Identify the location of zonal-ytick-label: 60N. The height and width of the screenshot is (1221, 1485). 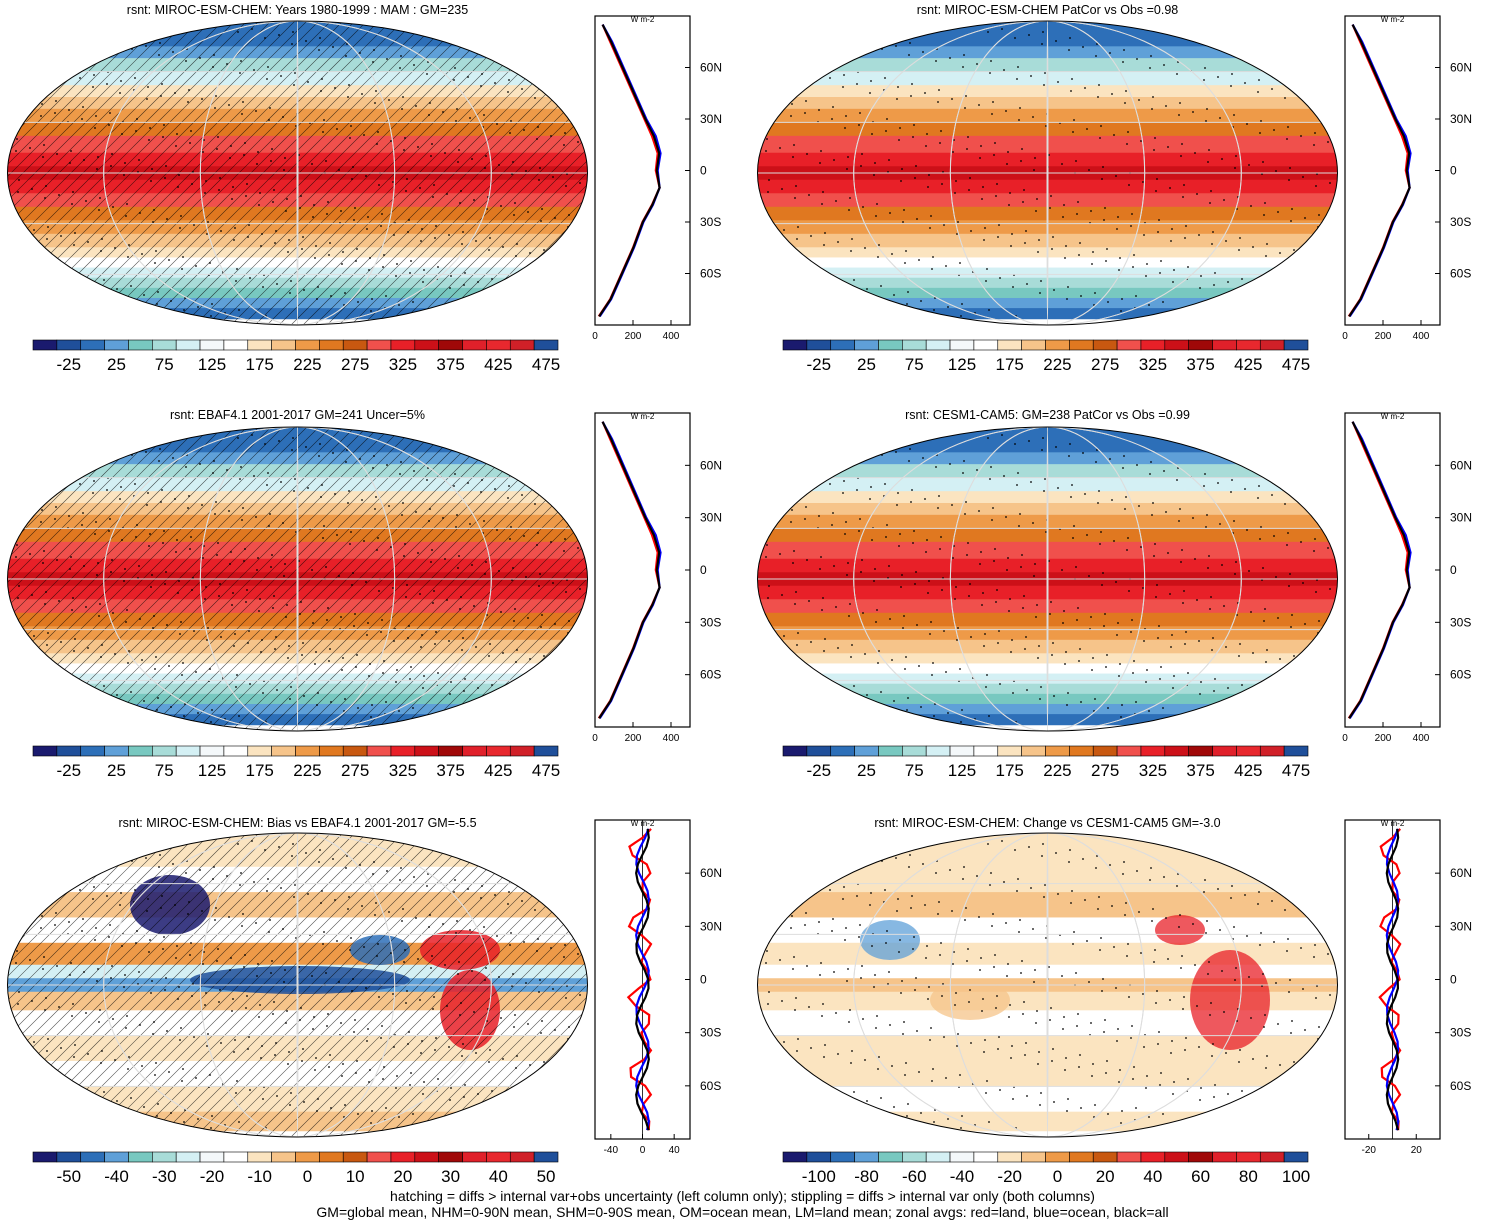
(1461, 68).